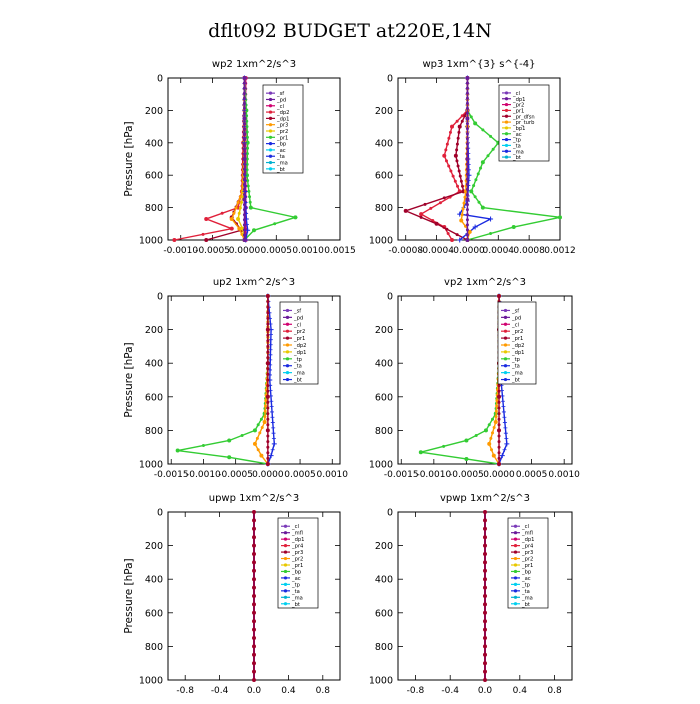  Describe the element at coordinates (381, 241) in the screenshot. I see `y-tick-label: 1000` at that location.